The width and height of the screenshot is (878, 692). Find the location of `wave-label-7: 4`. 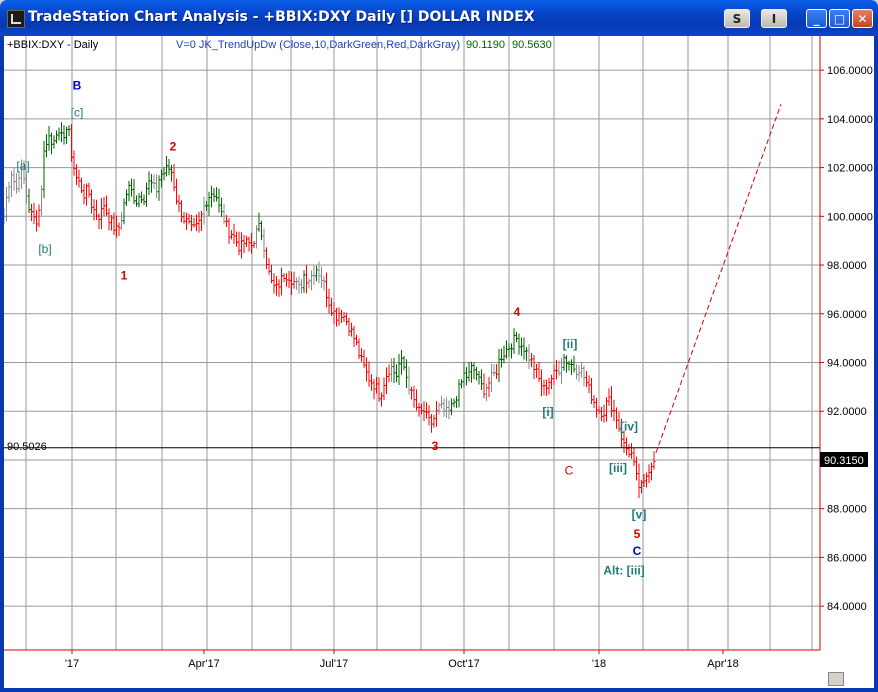

wave-label-7: 4 is located at coordinates (517, 312).